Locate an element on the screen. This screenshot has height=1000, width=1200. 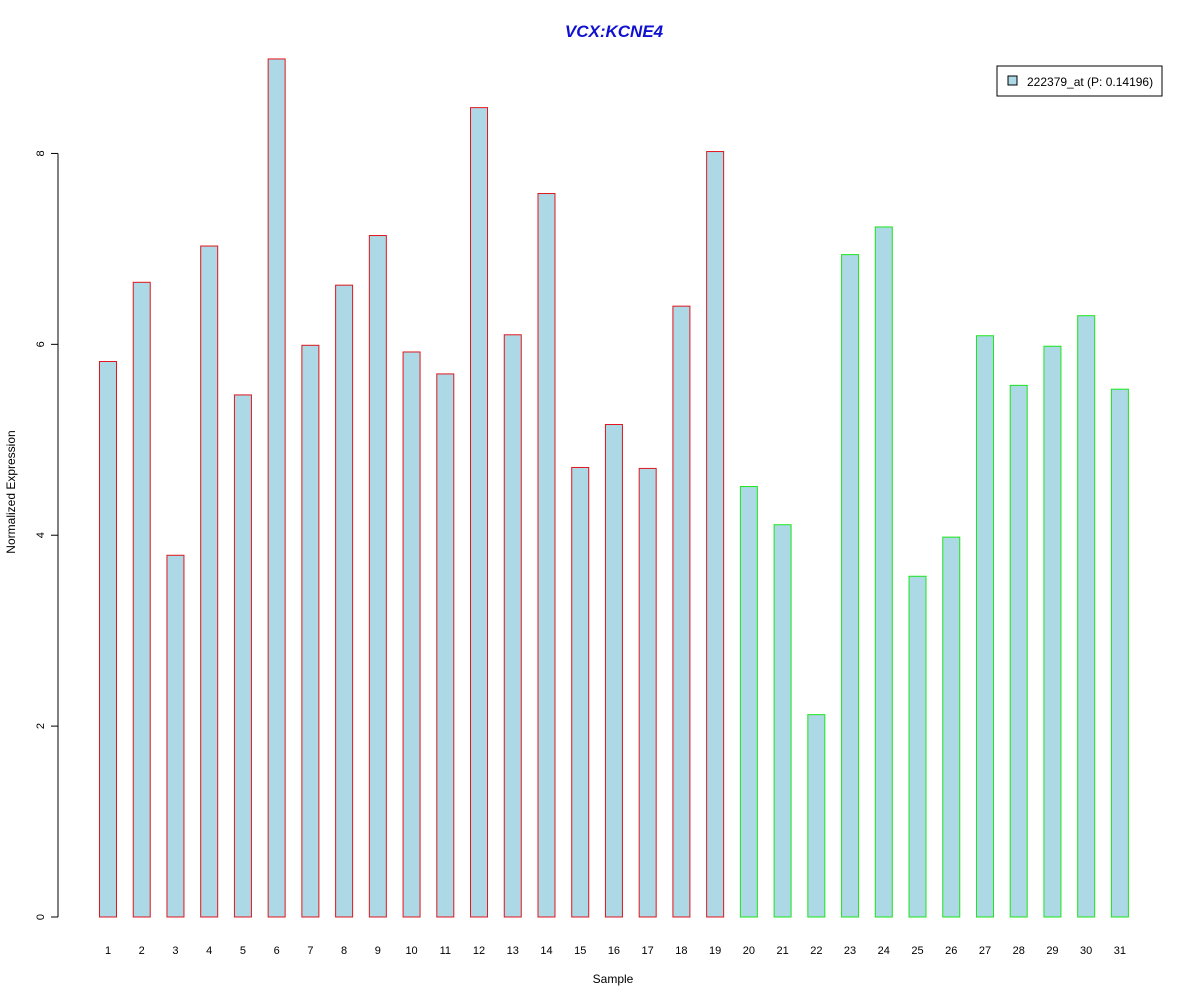
x-tick-label: 30 is located at coordinates (1086, 951).